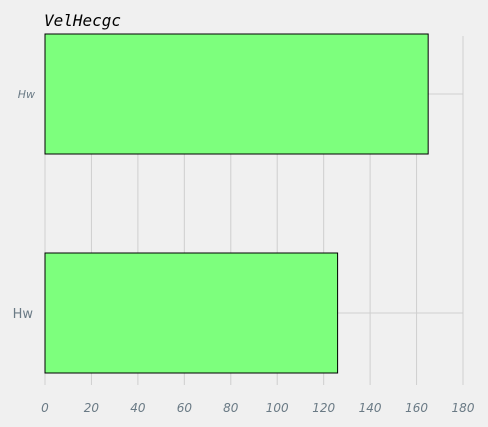  What do you see at coordinates (323, 408) in the screenshot?
I see `x-tick-label: 120` at bounding box center [323, 408].